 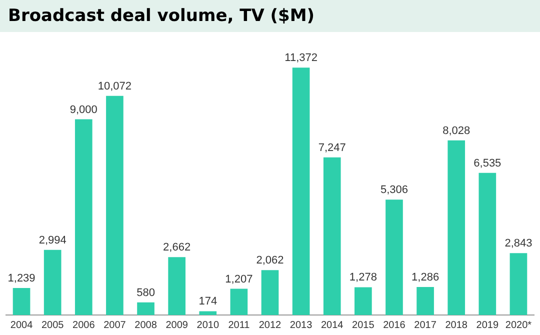 I want to click on x-tick-label: 2010, so click(x=208, y=325).